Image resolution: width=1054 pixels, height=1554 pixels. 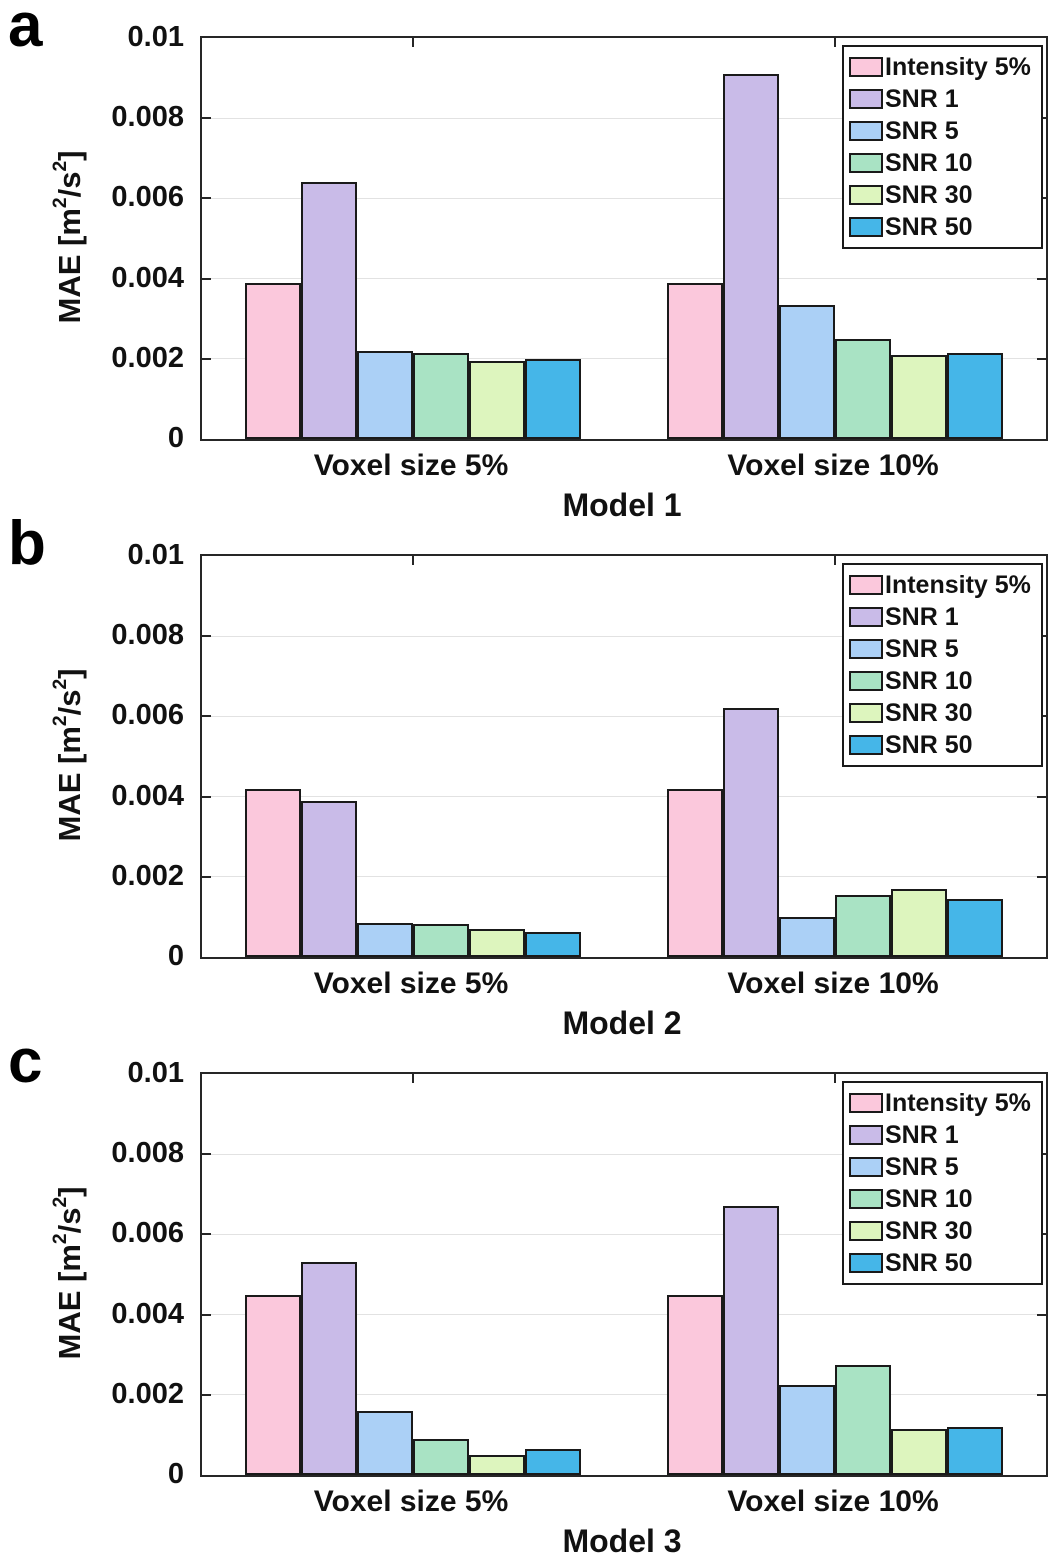 What do you see at coordinates (943, 227) in the screenshot?
I see `legend-item: SNR 50` at bounding box center [943, 227].